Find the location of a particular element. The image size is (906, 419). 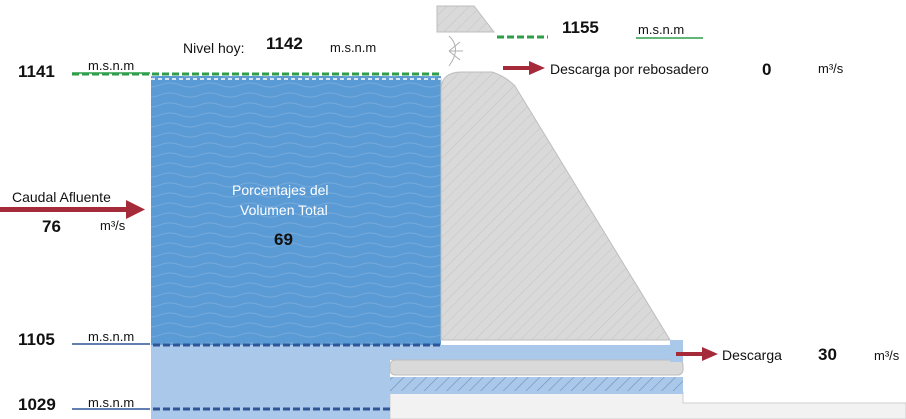

outlet-channel is located at coordinates (536, 352).